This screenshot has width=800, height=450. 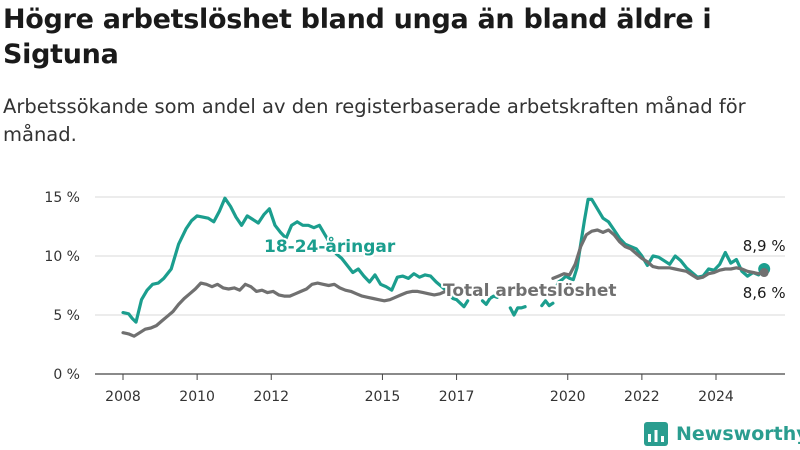 What do you see at coordinates (62, 286) in the screenshot?
I see `y-axis-ticks: 0 % 5 % 10 % 15 %` at bounding box center [62, 286].